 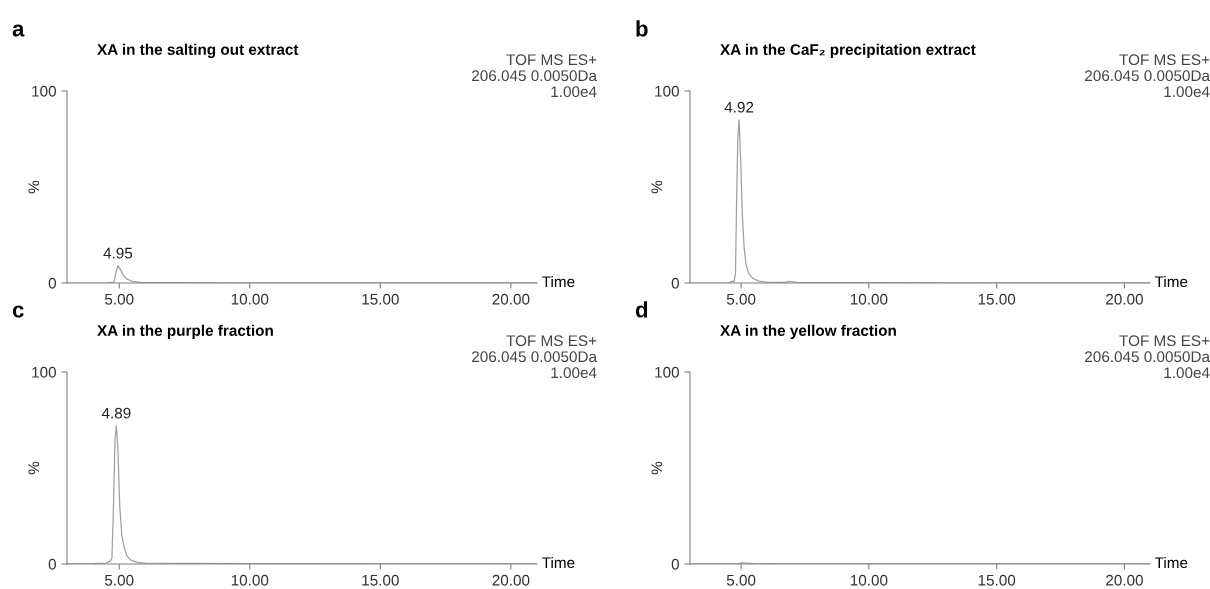 I want to click on text: a, so click(x=18, y=30).